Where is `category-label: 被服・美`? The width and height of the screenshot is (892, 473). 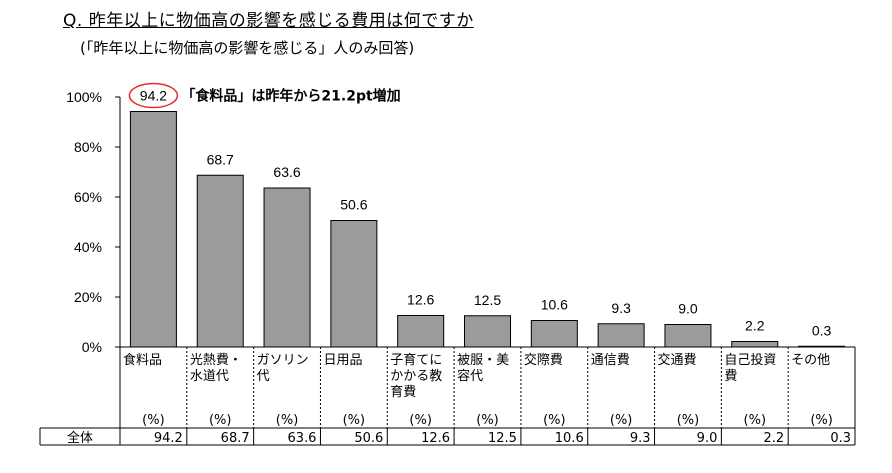
category-label: 被服・美 is located at coordinates (483, 360).